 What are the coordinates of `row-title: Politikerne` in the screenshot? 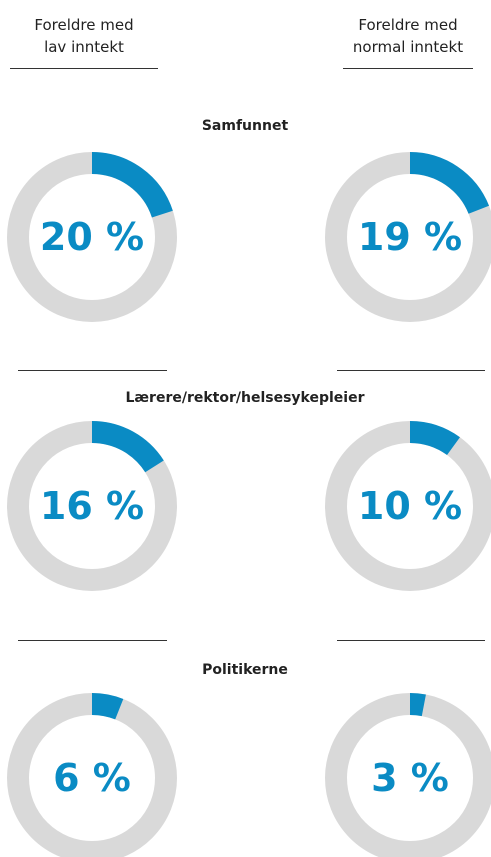 It's located at (245, 670).